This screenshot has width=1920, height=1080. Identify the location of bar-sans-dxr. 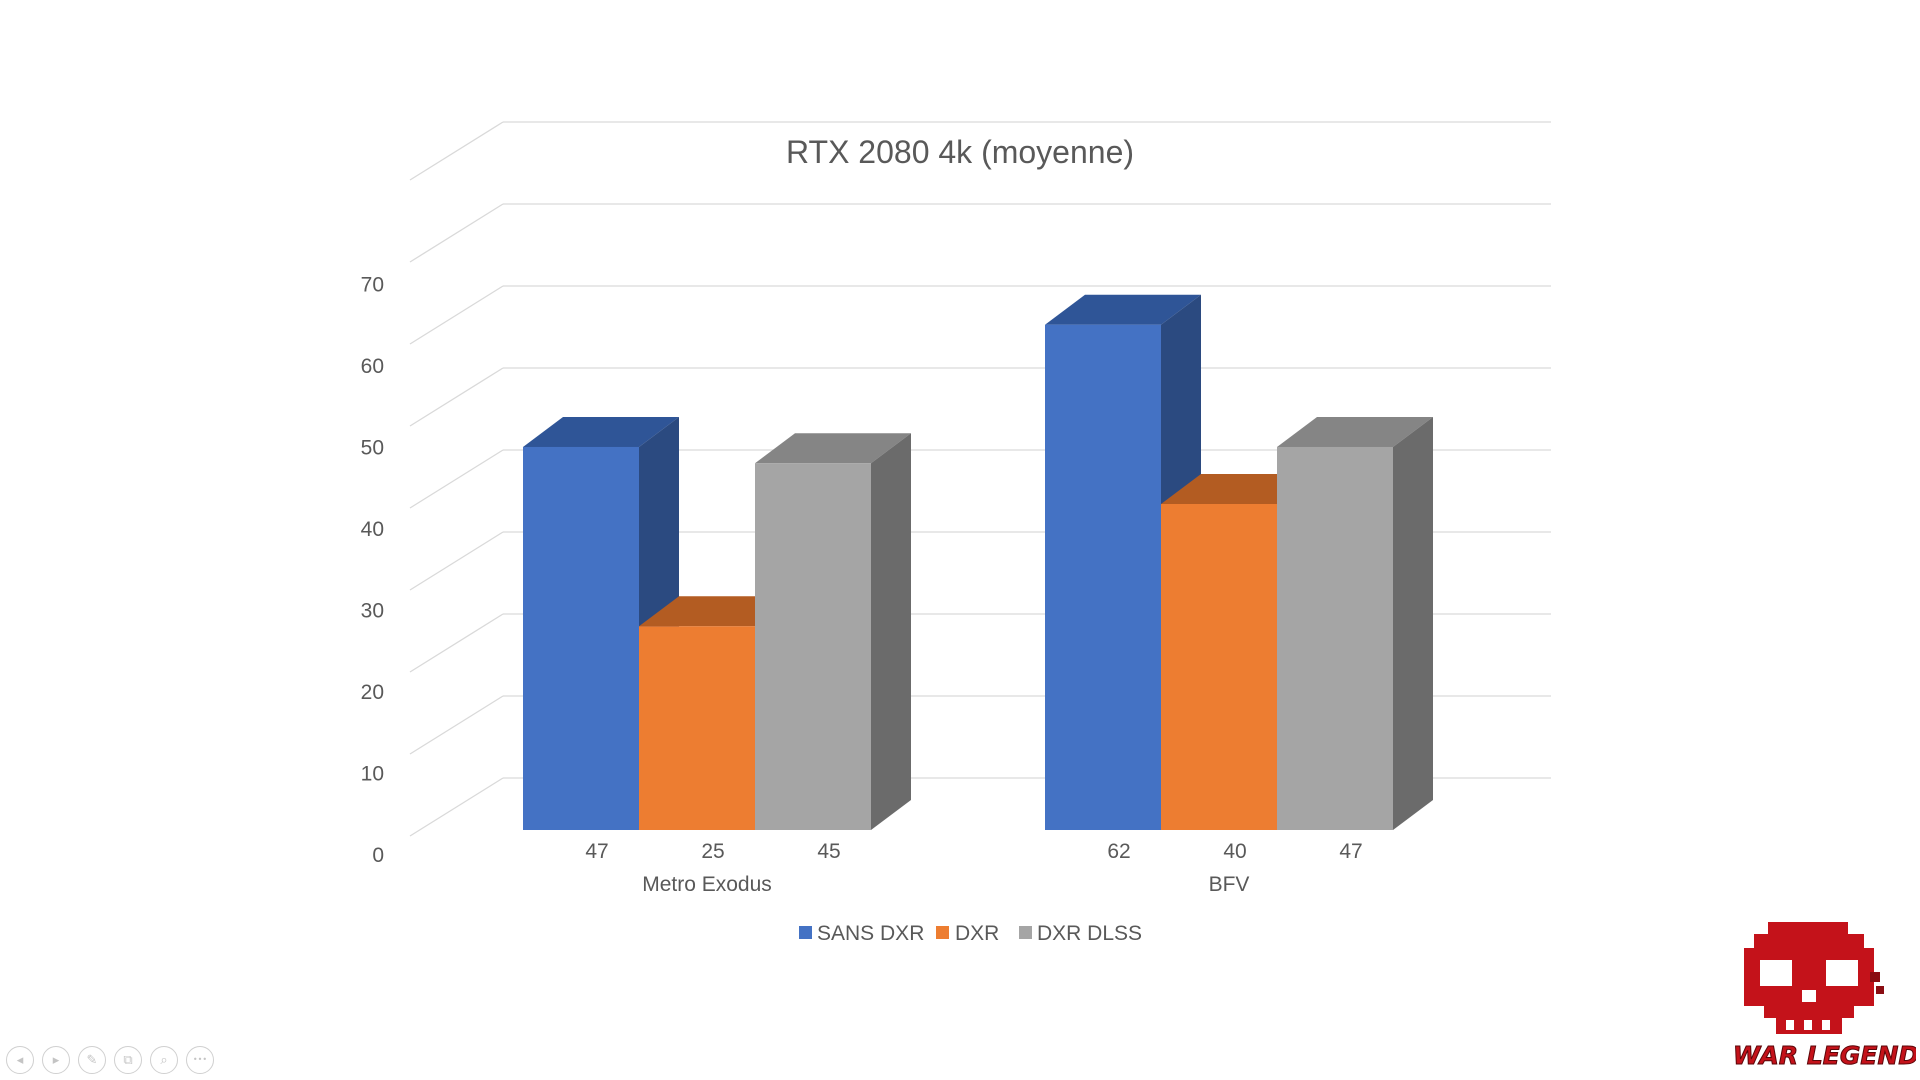
(1123, 562).